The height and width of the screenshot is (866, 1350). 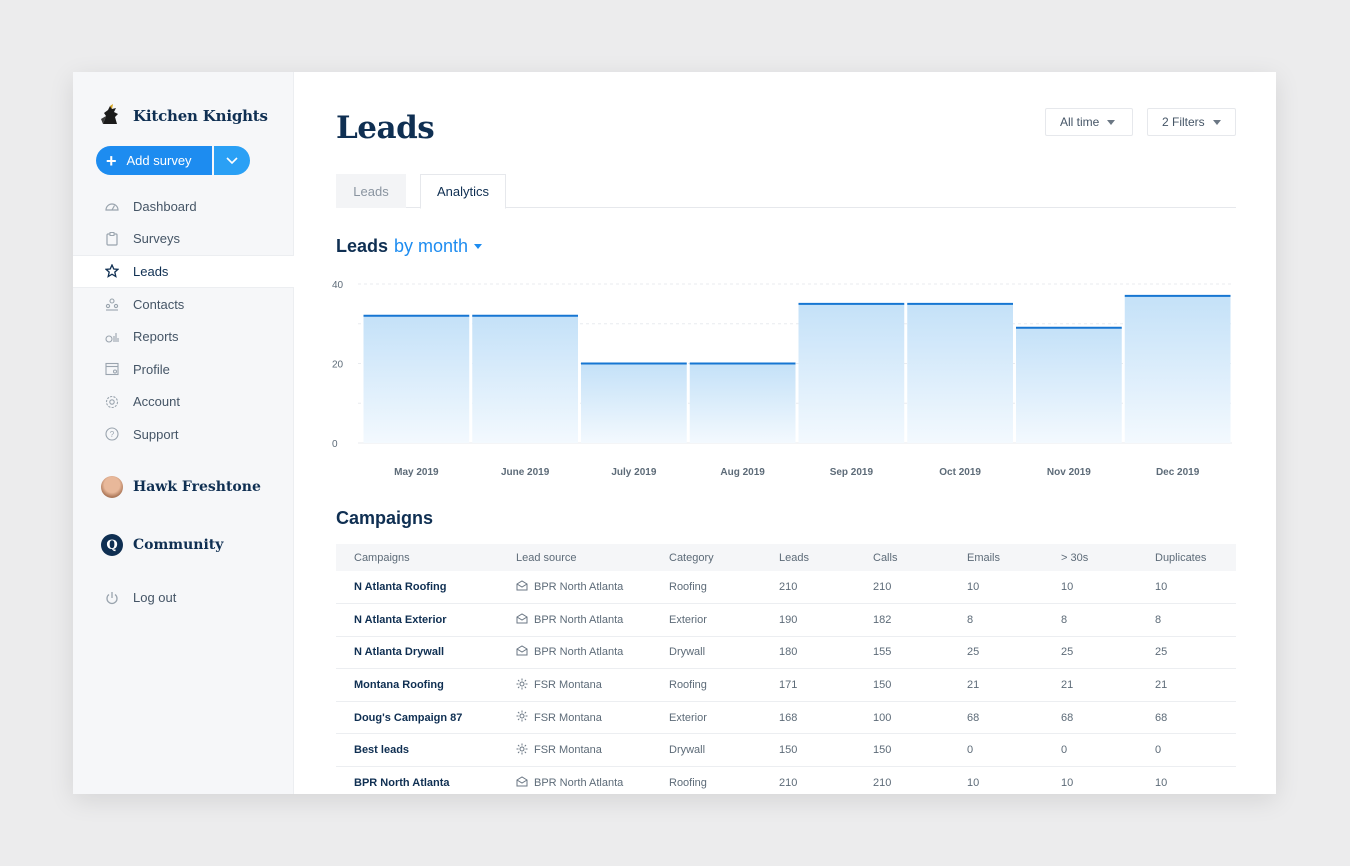 What do you see at coordinates (794, 557) in the screenshot?
I see `column-header: Leads` at bounding box center [794, 557].